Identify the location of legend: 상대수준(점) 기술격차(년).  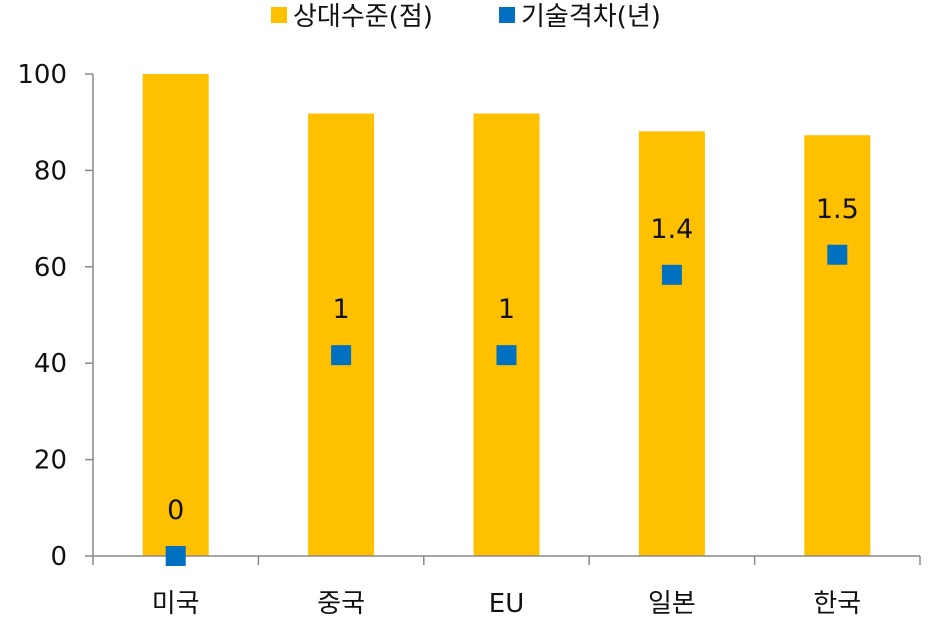
(466, 17).